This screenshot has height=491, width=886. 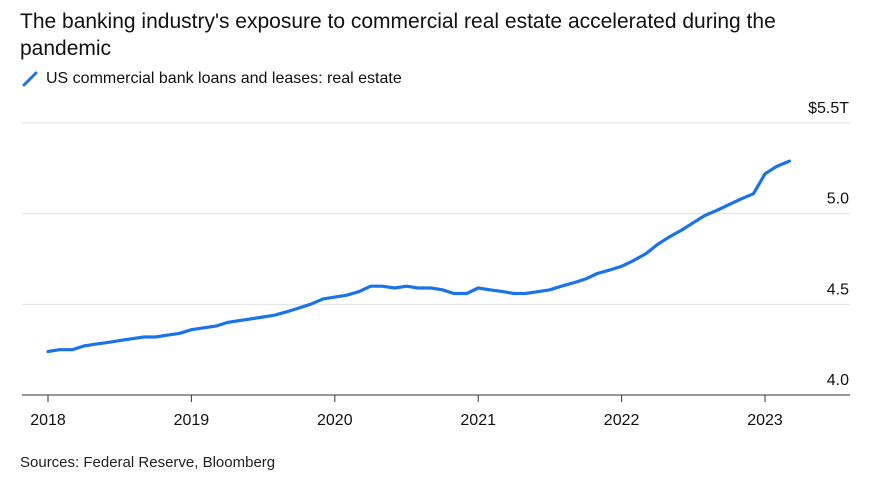 I want to click on x-tick-label-2: 2020, so click(x=335, y=420).